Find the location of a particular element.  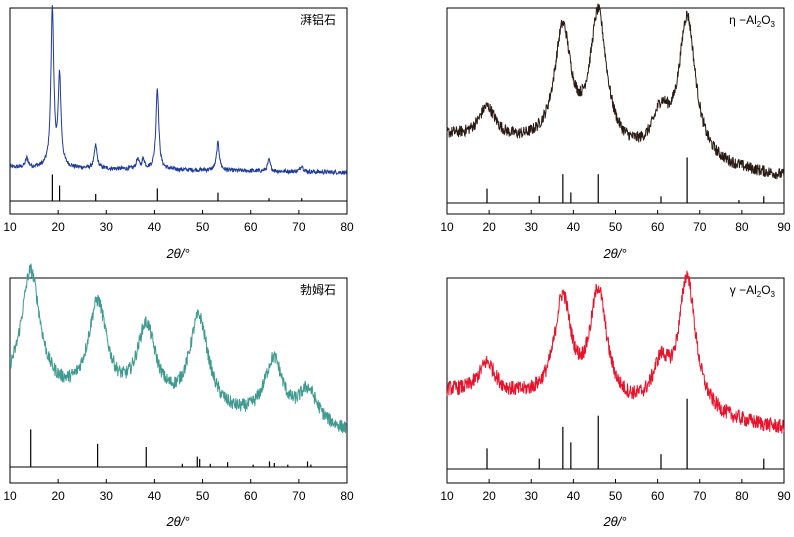

panel-title: γ −Al2O3 is located at coordinates (753, 291).